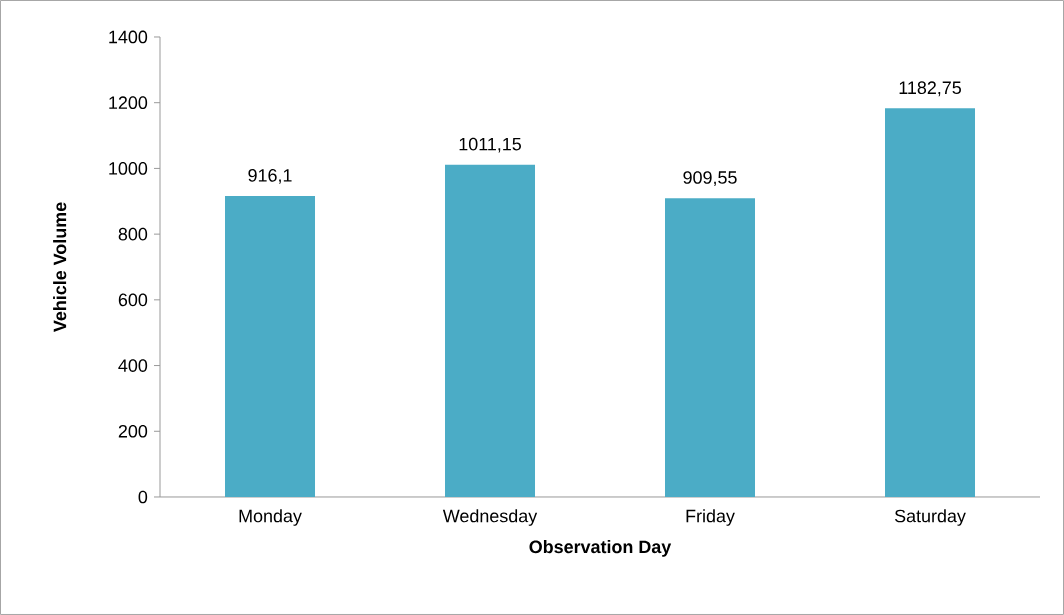 This screenshot has width=1064, height=615. What do you see at coordinates (930, 517) in the screenshot?
I see `x-tick-label: Saturday` at bounding box center [930, 517].